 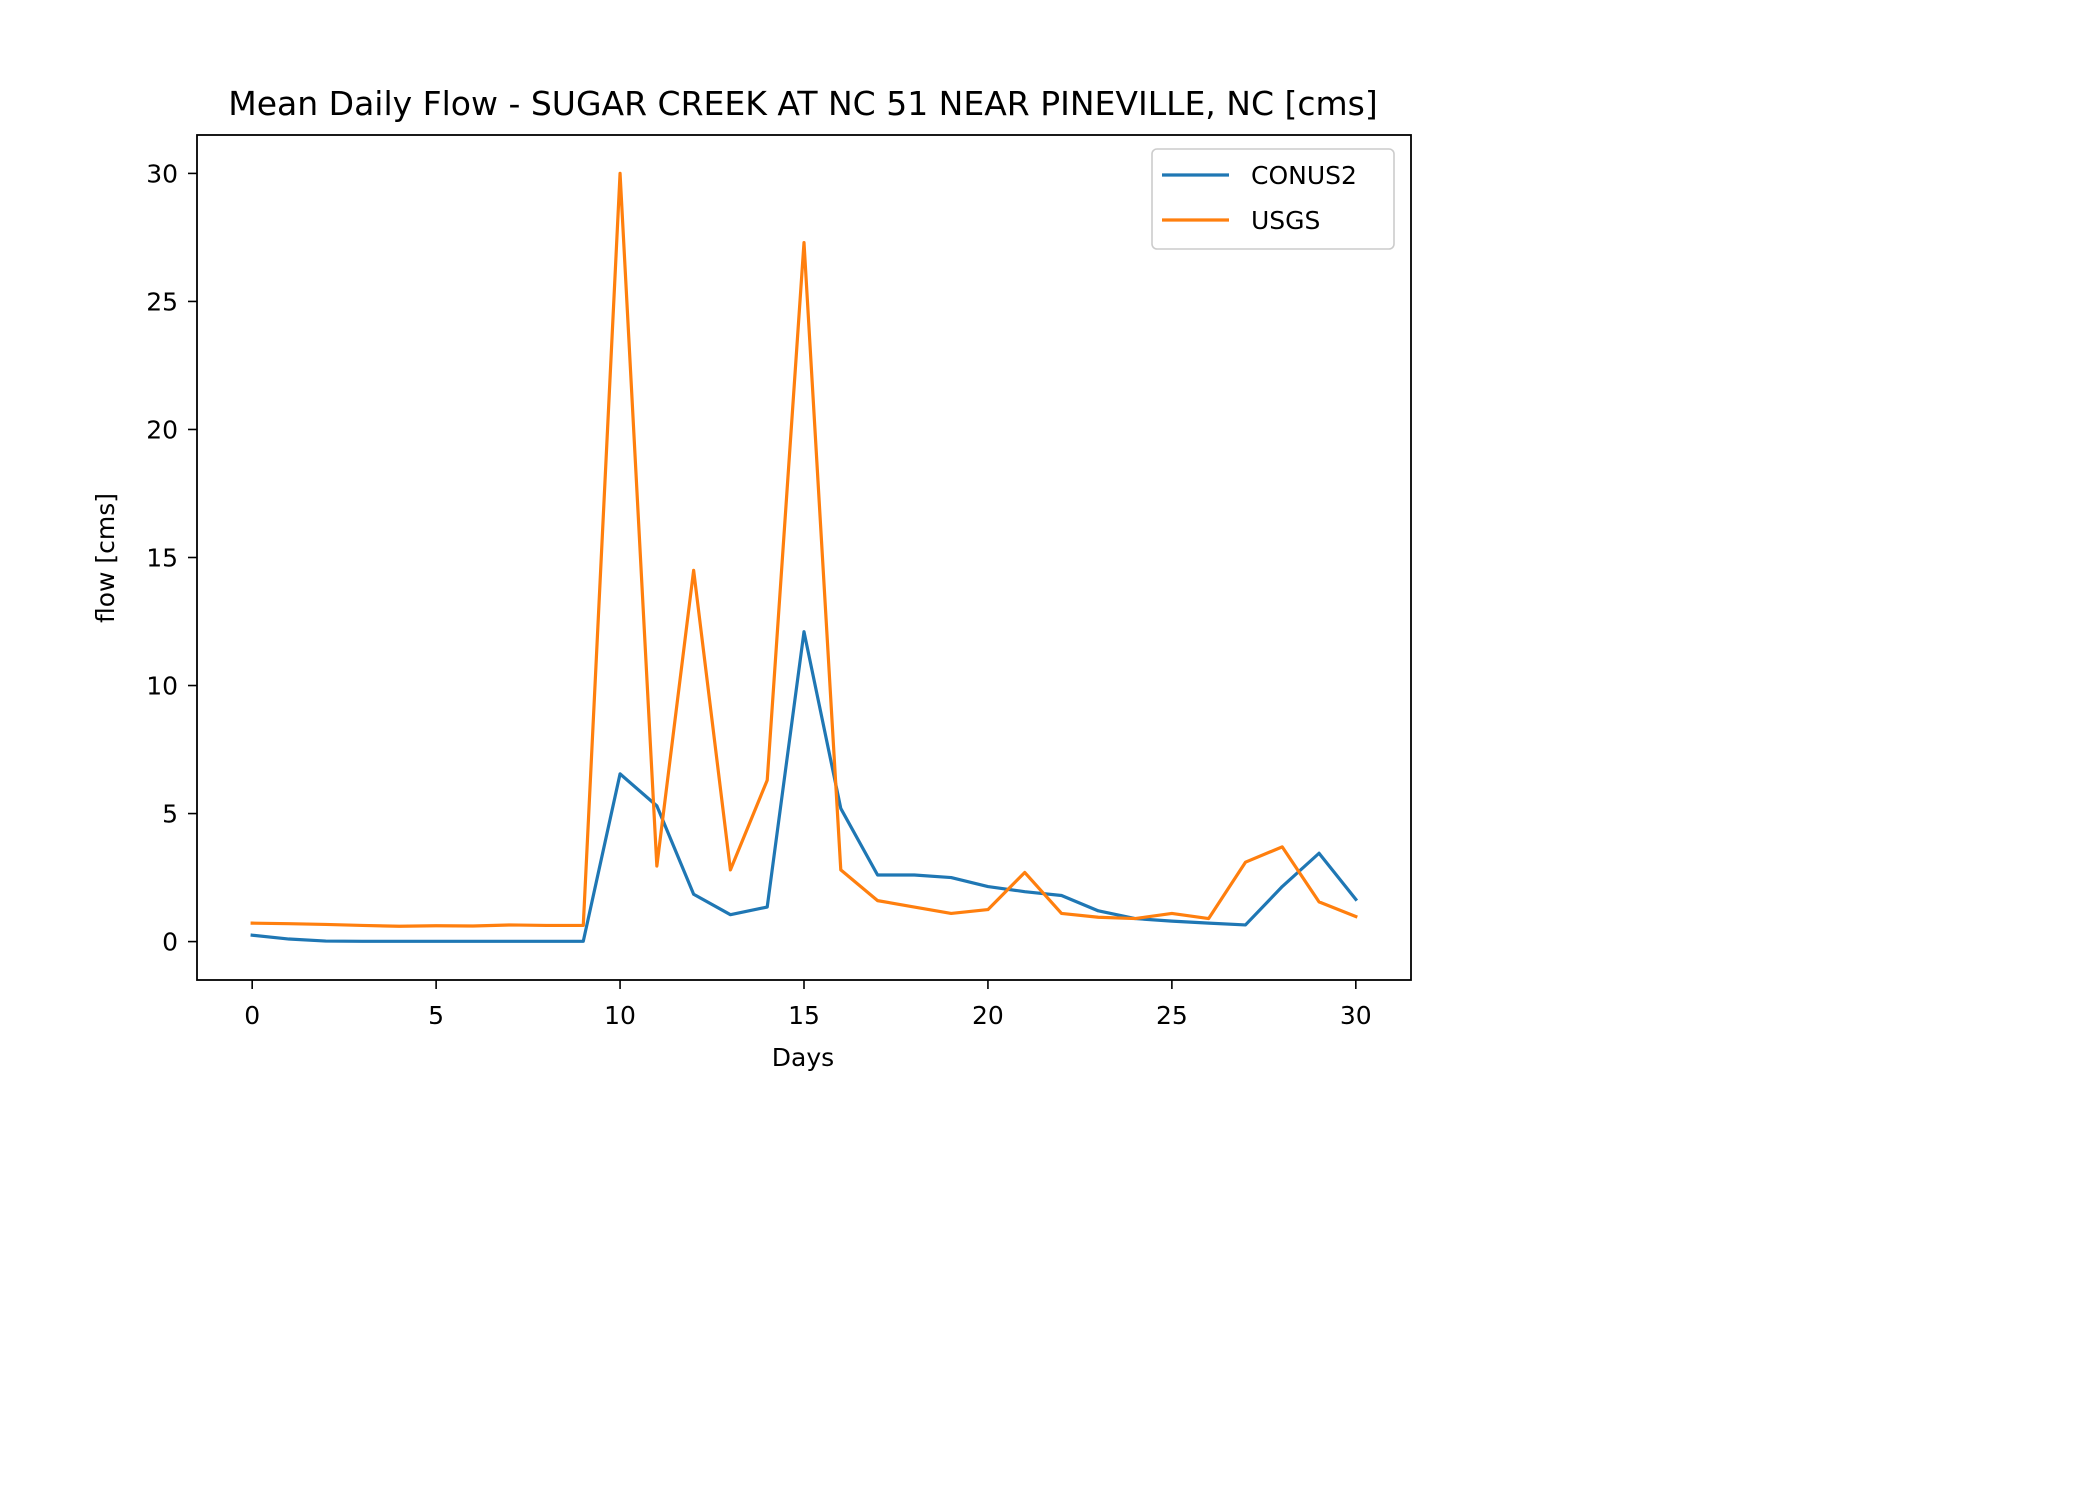 What do you see at coordinates (162, 301) in the screenshot?
I see `y-tick-label: 25` at bounding box center [162, 301].